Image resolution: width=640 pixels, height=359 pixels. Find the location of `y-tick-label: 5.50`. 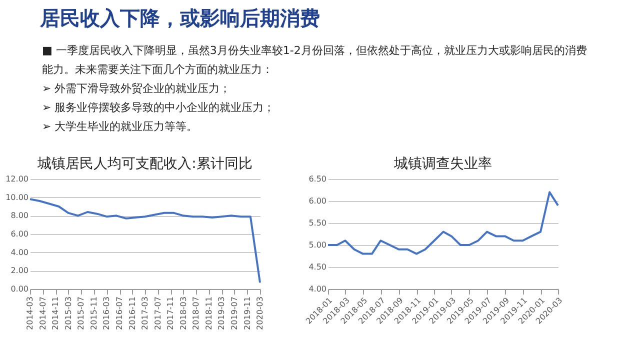

y-tick-label: 5.50 is located at coordinates (317, 223).